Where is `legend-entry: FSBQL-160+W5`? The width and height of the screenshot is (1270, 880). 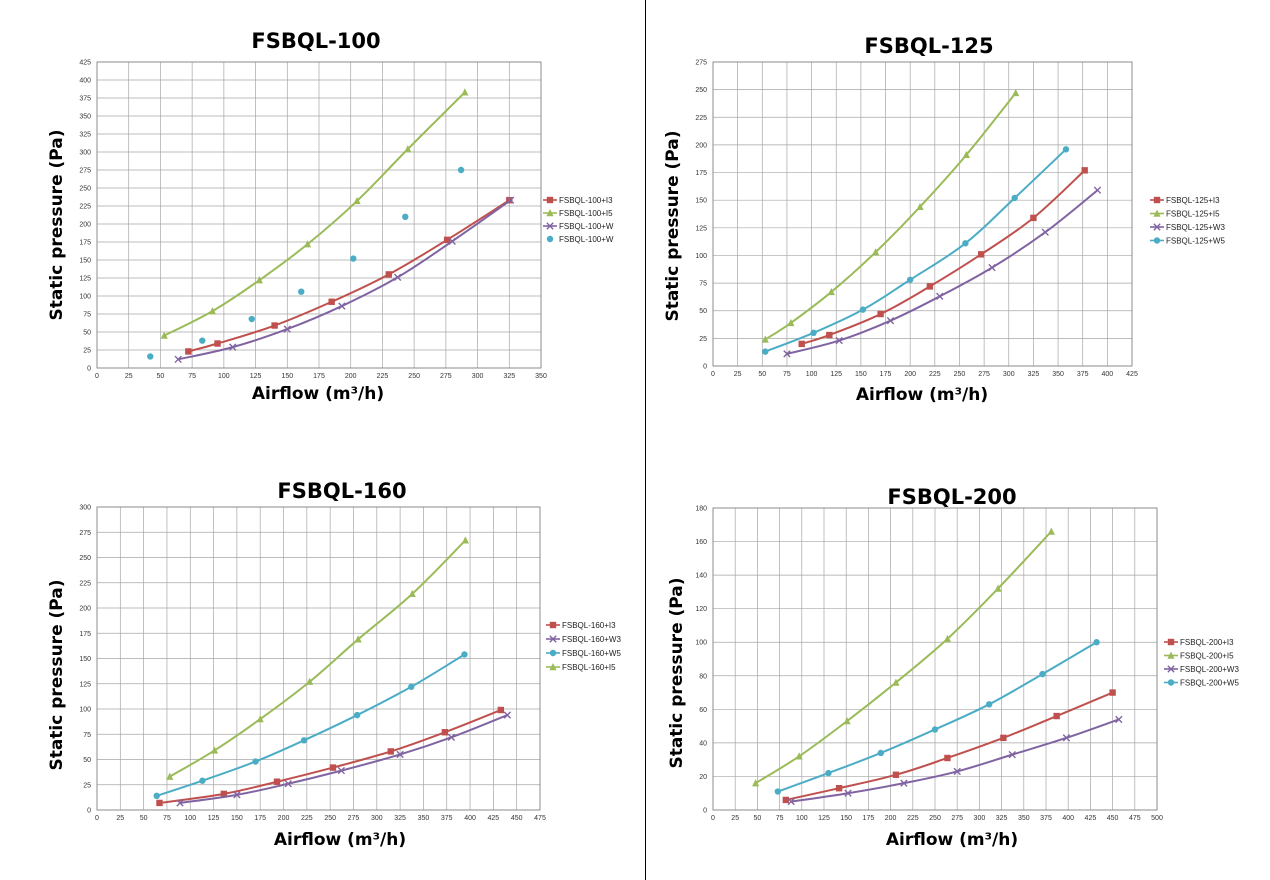 legend-entry: FSBQL-160+W5 is located at coordinates (583, 653).